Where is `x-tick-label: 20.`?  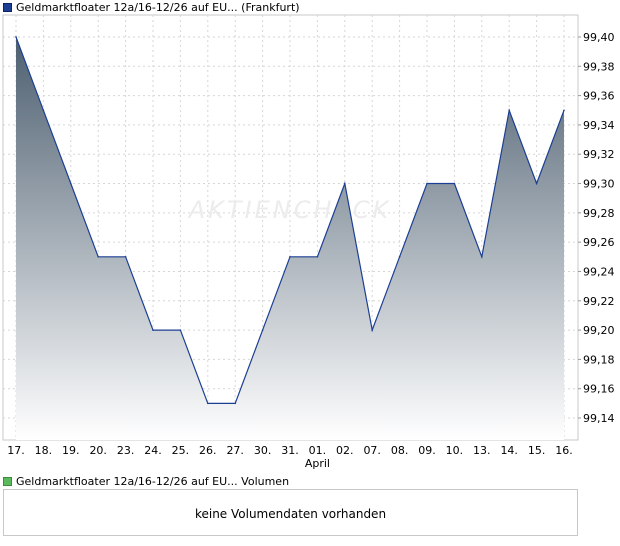 x-tick-label: 20. is located at coordinates (98, 450).